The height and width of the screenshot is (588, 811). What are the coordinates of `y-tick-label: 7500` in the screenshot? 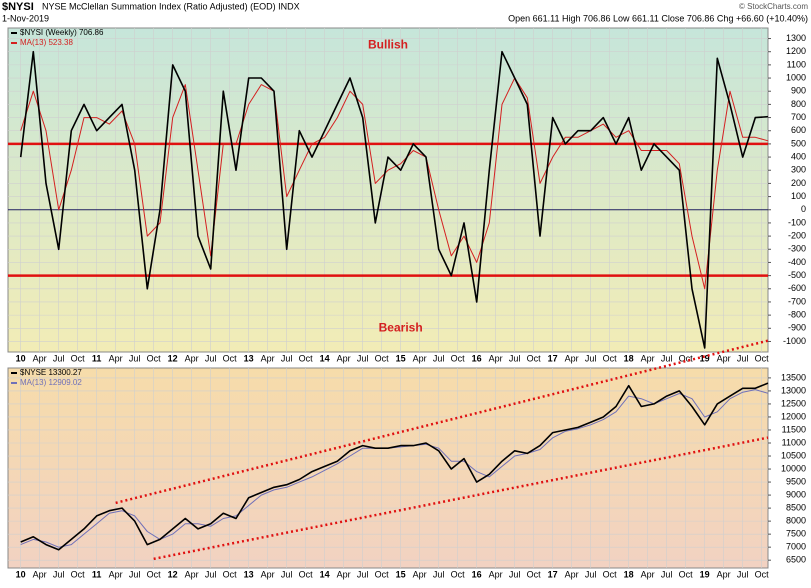 It's located at (796, 534).